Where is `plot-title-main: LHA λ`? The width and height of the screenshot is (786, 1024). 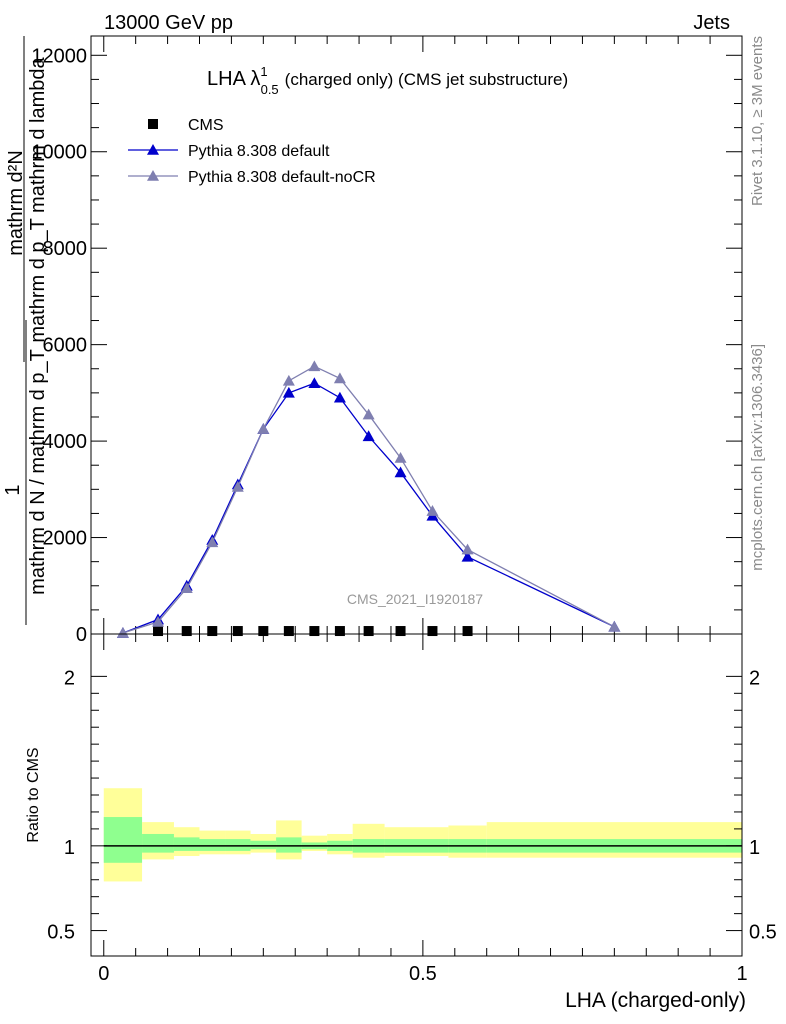 plot-title-main: LHA λ is located at coordinates (233, 79).